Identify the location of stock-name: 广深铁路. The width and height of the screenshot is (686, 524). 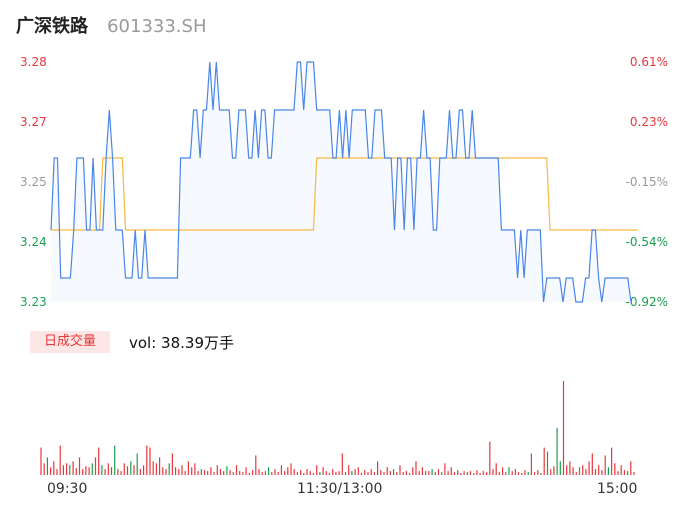
(52, 26).